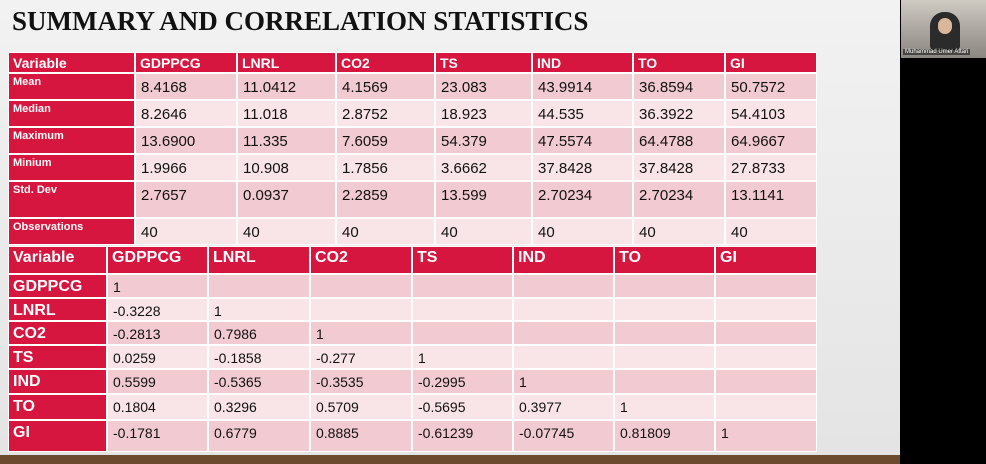 Image resolution: width=986 pixels, height=464 pixels. What do you see at coordinates (71, 62) in the screenshot?
I see `header-cell: Variable` at bounding box center [71, 62].